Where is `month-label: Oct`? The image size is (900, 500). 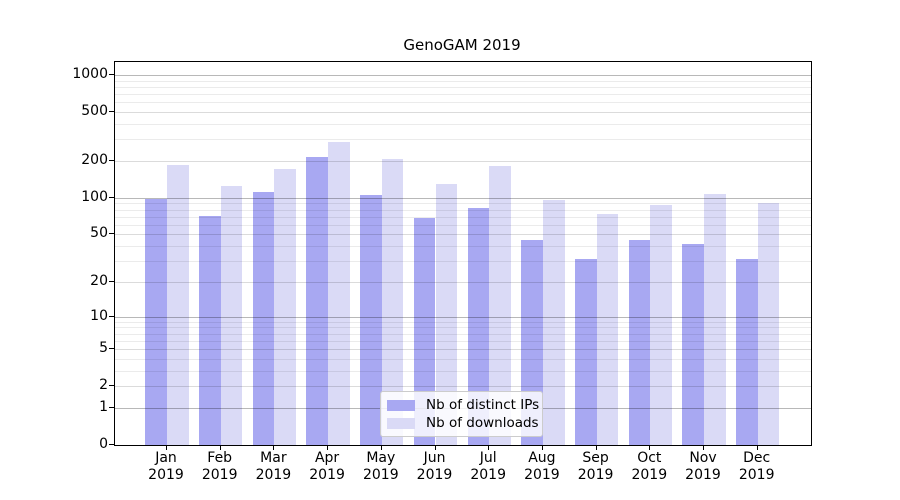
month-label: Oct is located at coordinates (649, 458).